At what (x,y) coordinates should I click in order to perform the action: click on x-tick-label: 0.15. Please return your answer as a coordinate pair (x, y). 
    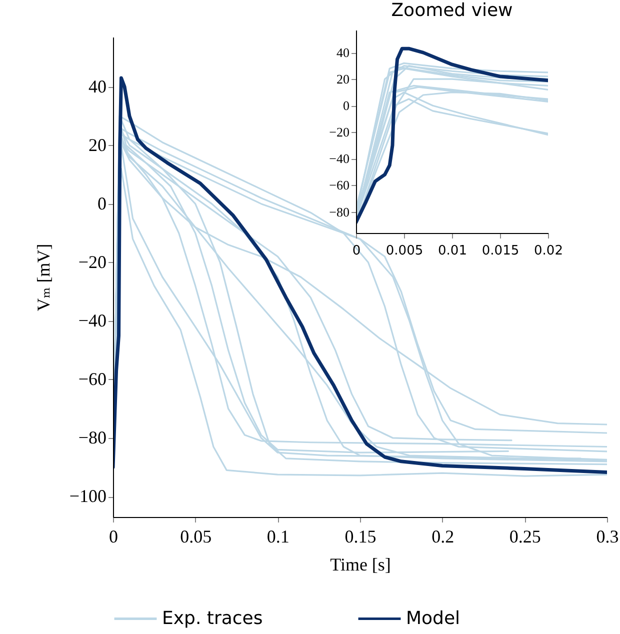
    Looking at the image, I should click on (360, 536).